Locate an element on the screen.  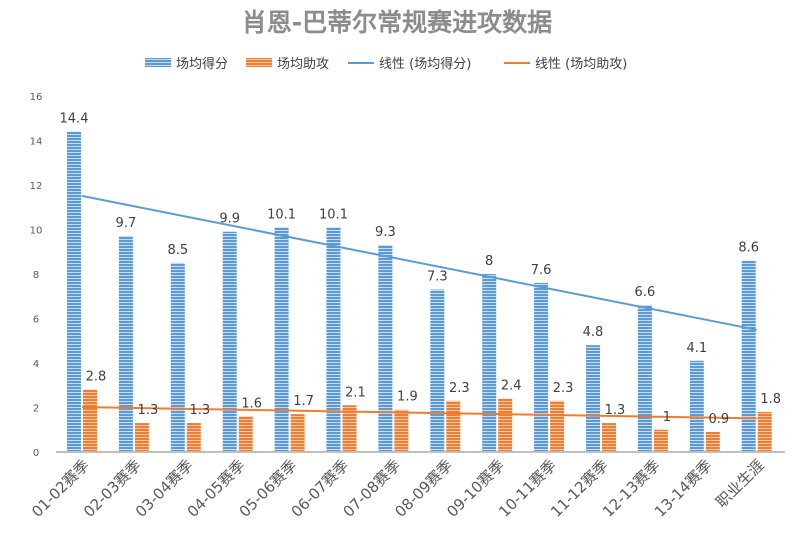
points-data-label: 8 is located at coordinates (489, 261).